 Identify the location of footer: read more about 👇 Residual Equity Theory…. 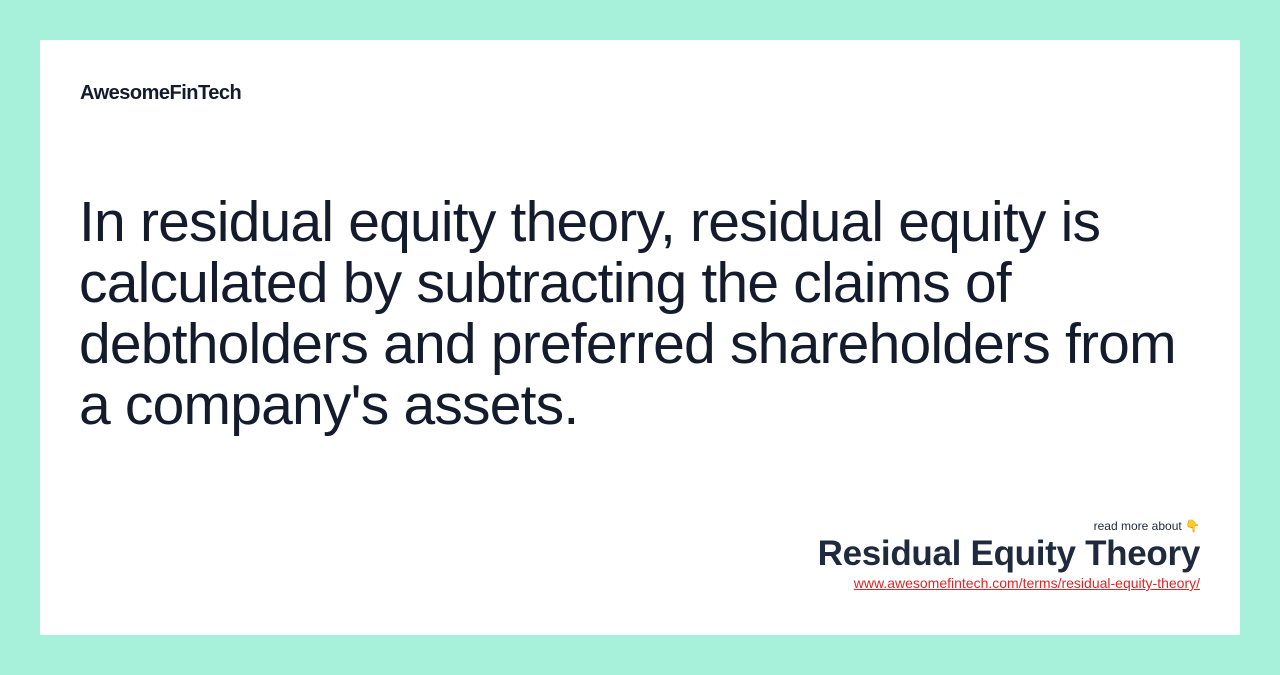
(1009, 556).